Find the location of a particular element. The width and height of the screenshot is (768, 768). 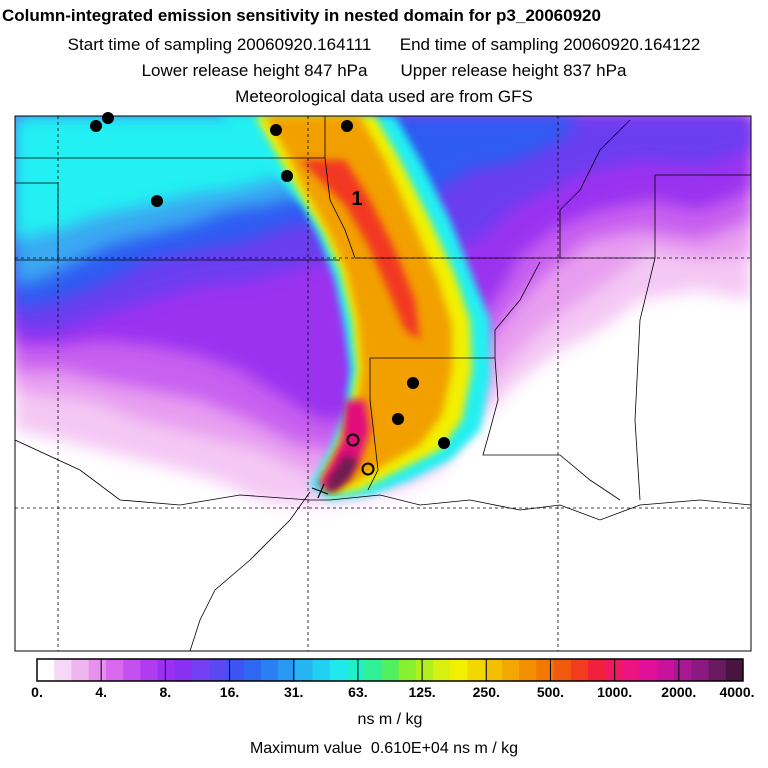

release-label: 1 is located at coordinates (356, 199).